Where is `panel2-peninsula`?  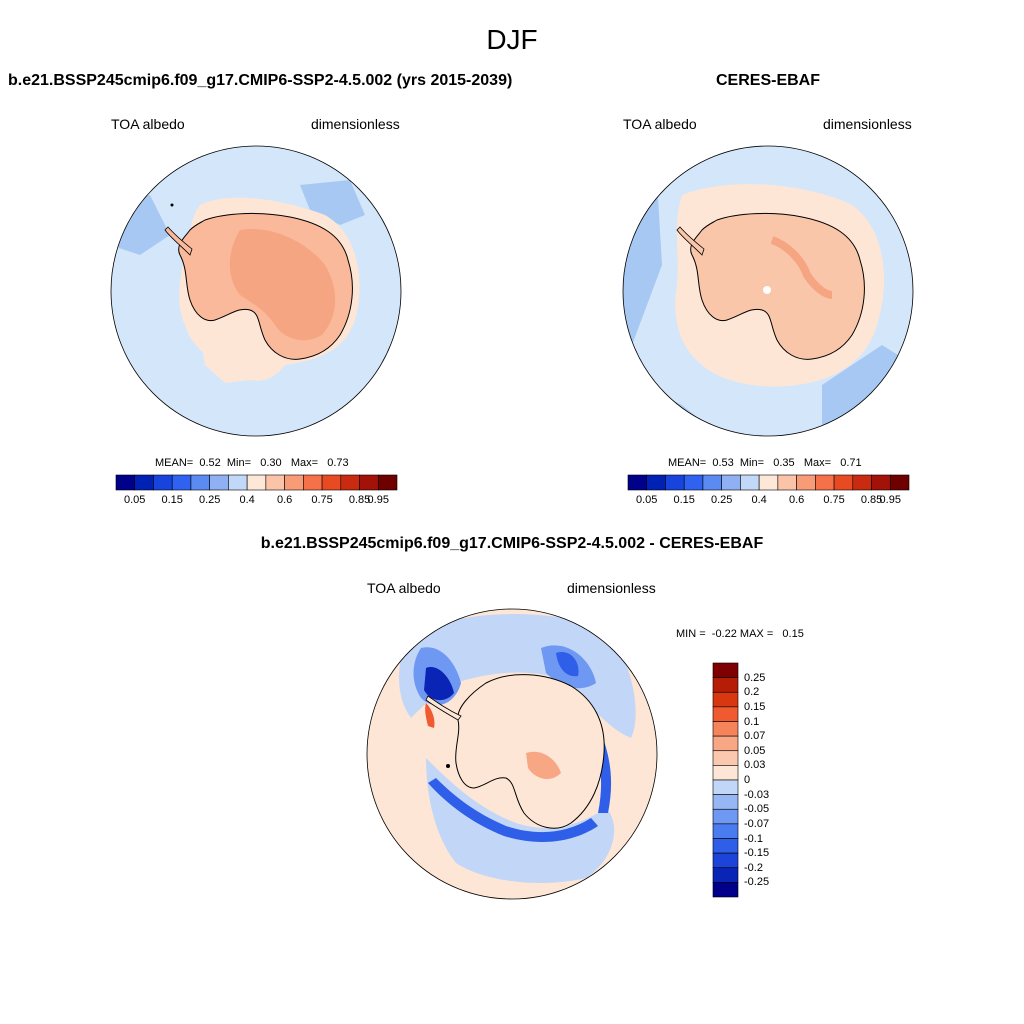
panel2-peninsula is located at coordinates (690, 241).